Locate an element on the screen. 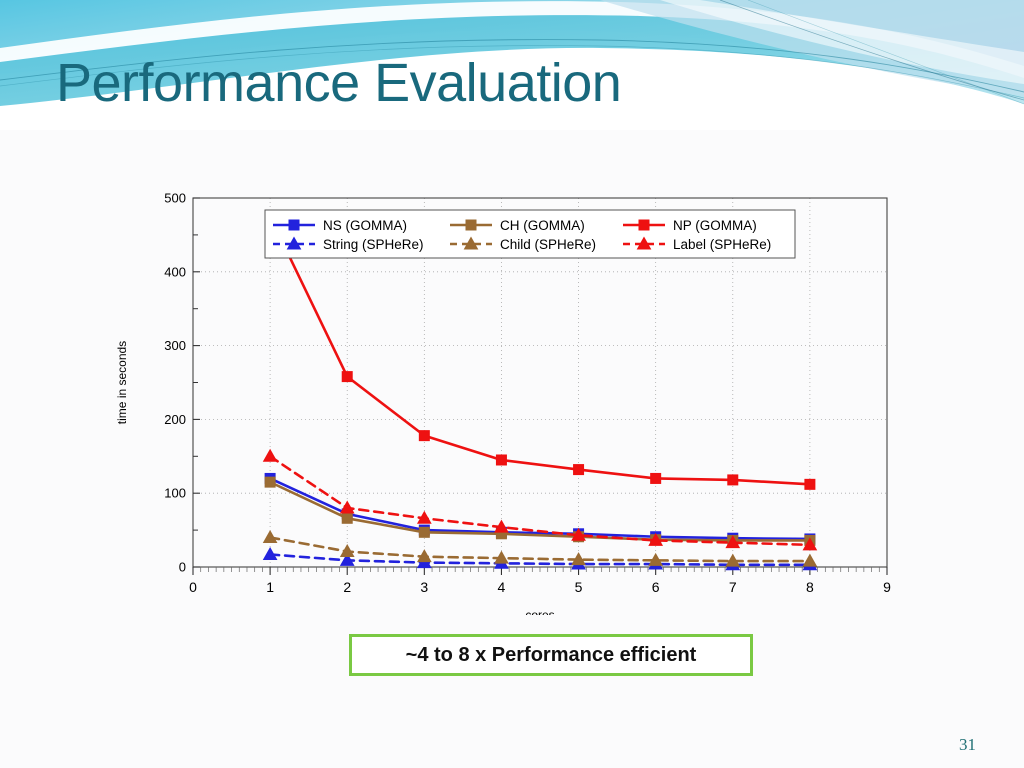  legend-box is located at coordinates (530, 234).